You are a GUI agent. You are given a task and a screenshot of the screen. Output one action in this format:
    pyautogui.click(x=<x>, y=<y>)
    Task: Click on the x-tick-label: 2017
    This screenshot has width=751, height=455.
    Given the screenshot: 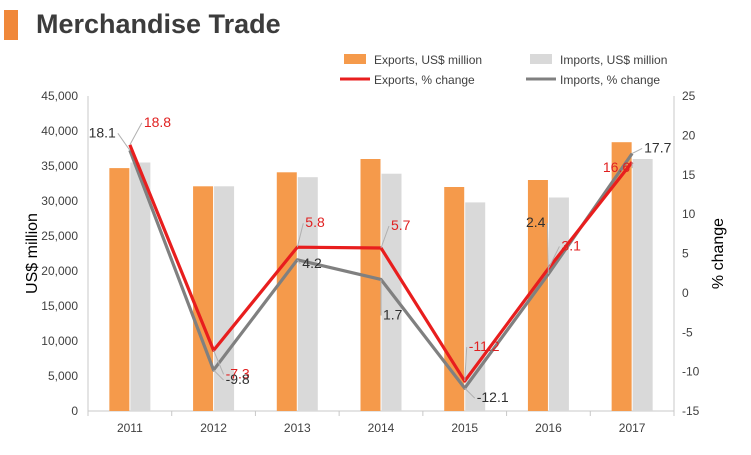 What is the action you would take?
    pyautogui.click(x=632, y=428)
    